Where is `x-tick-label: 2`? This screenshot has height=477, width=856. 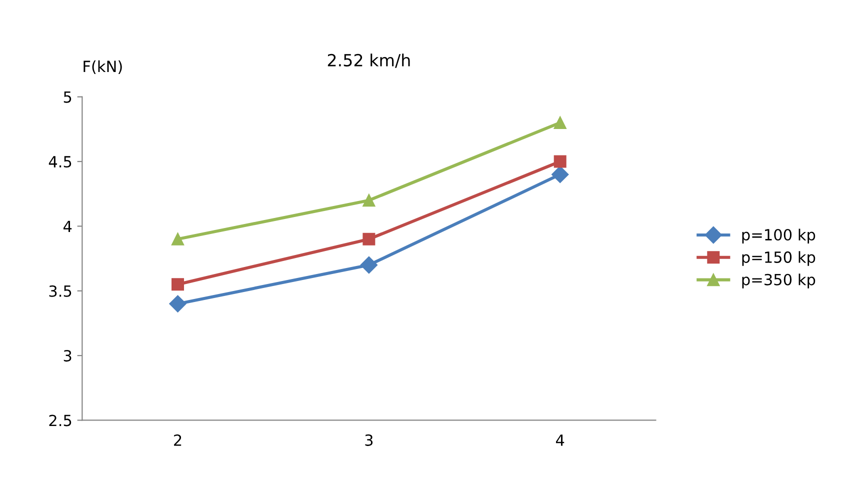
x-tick-label: 2 is located at coordinates (178, 440).